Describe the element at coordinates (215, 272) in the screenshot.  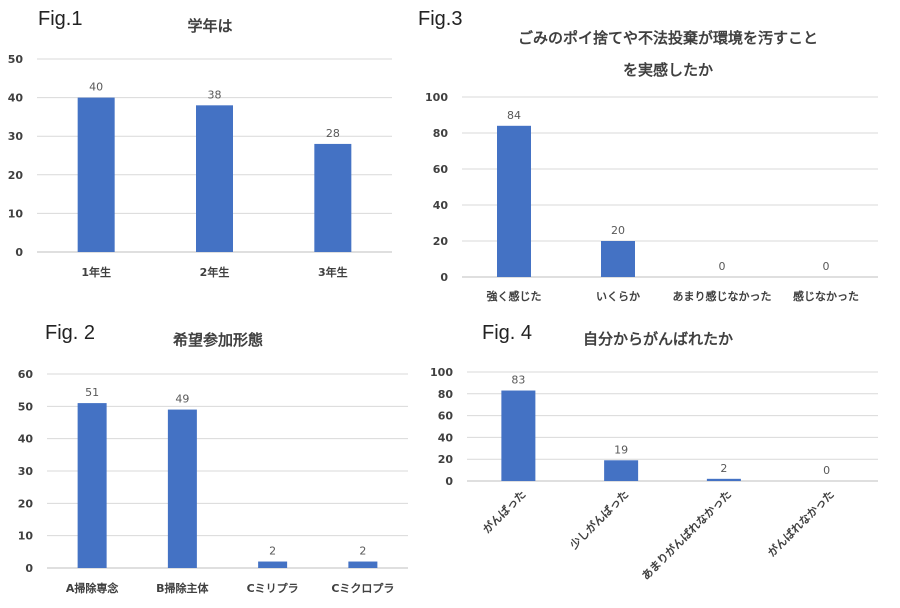
I see `x-category-label: 2年生` at that location.